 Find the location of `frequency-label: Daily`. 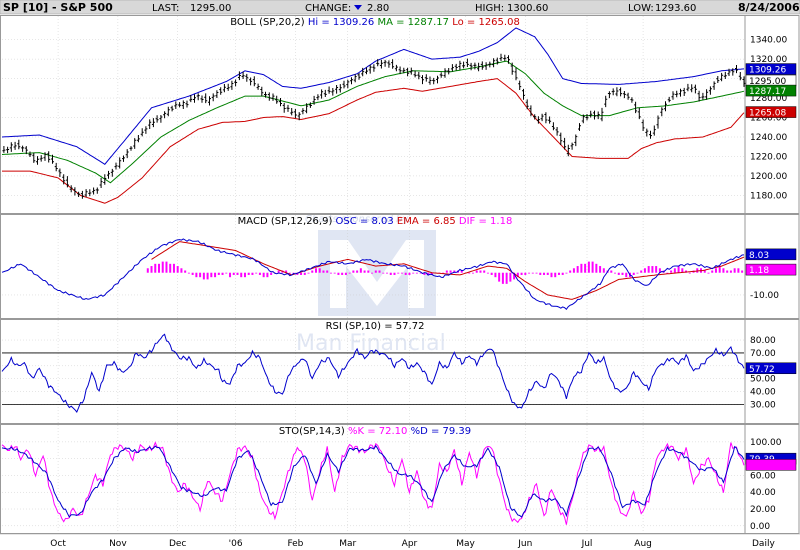

frequency-label: Daily is located at coordinates (763, 544).